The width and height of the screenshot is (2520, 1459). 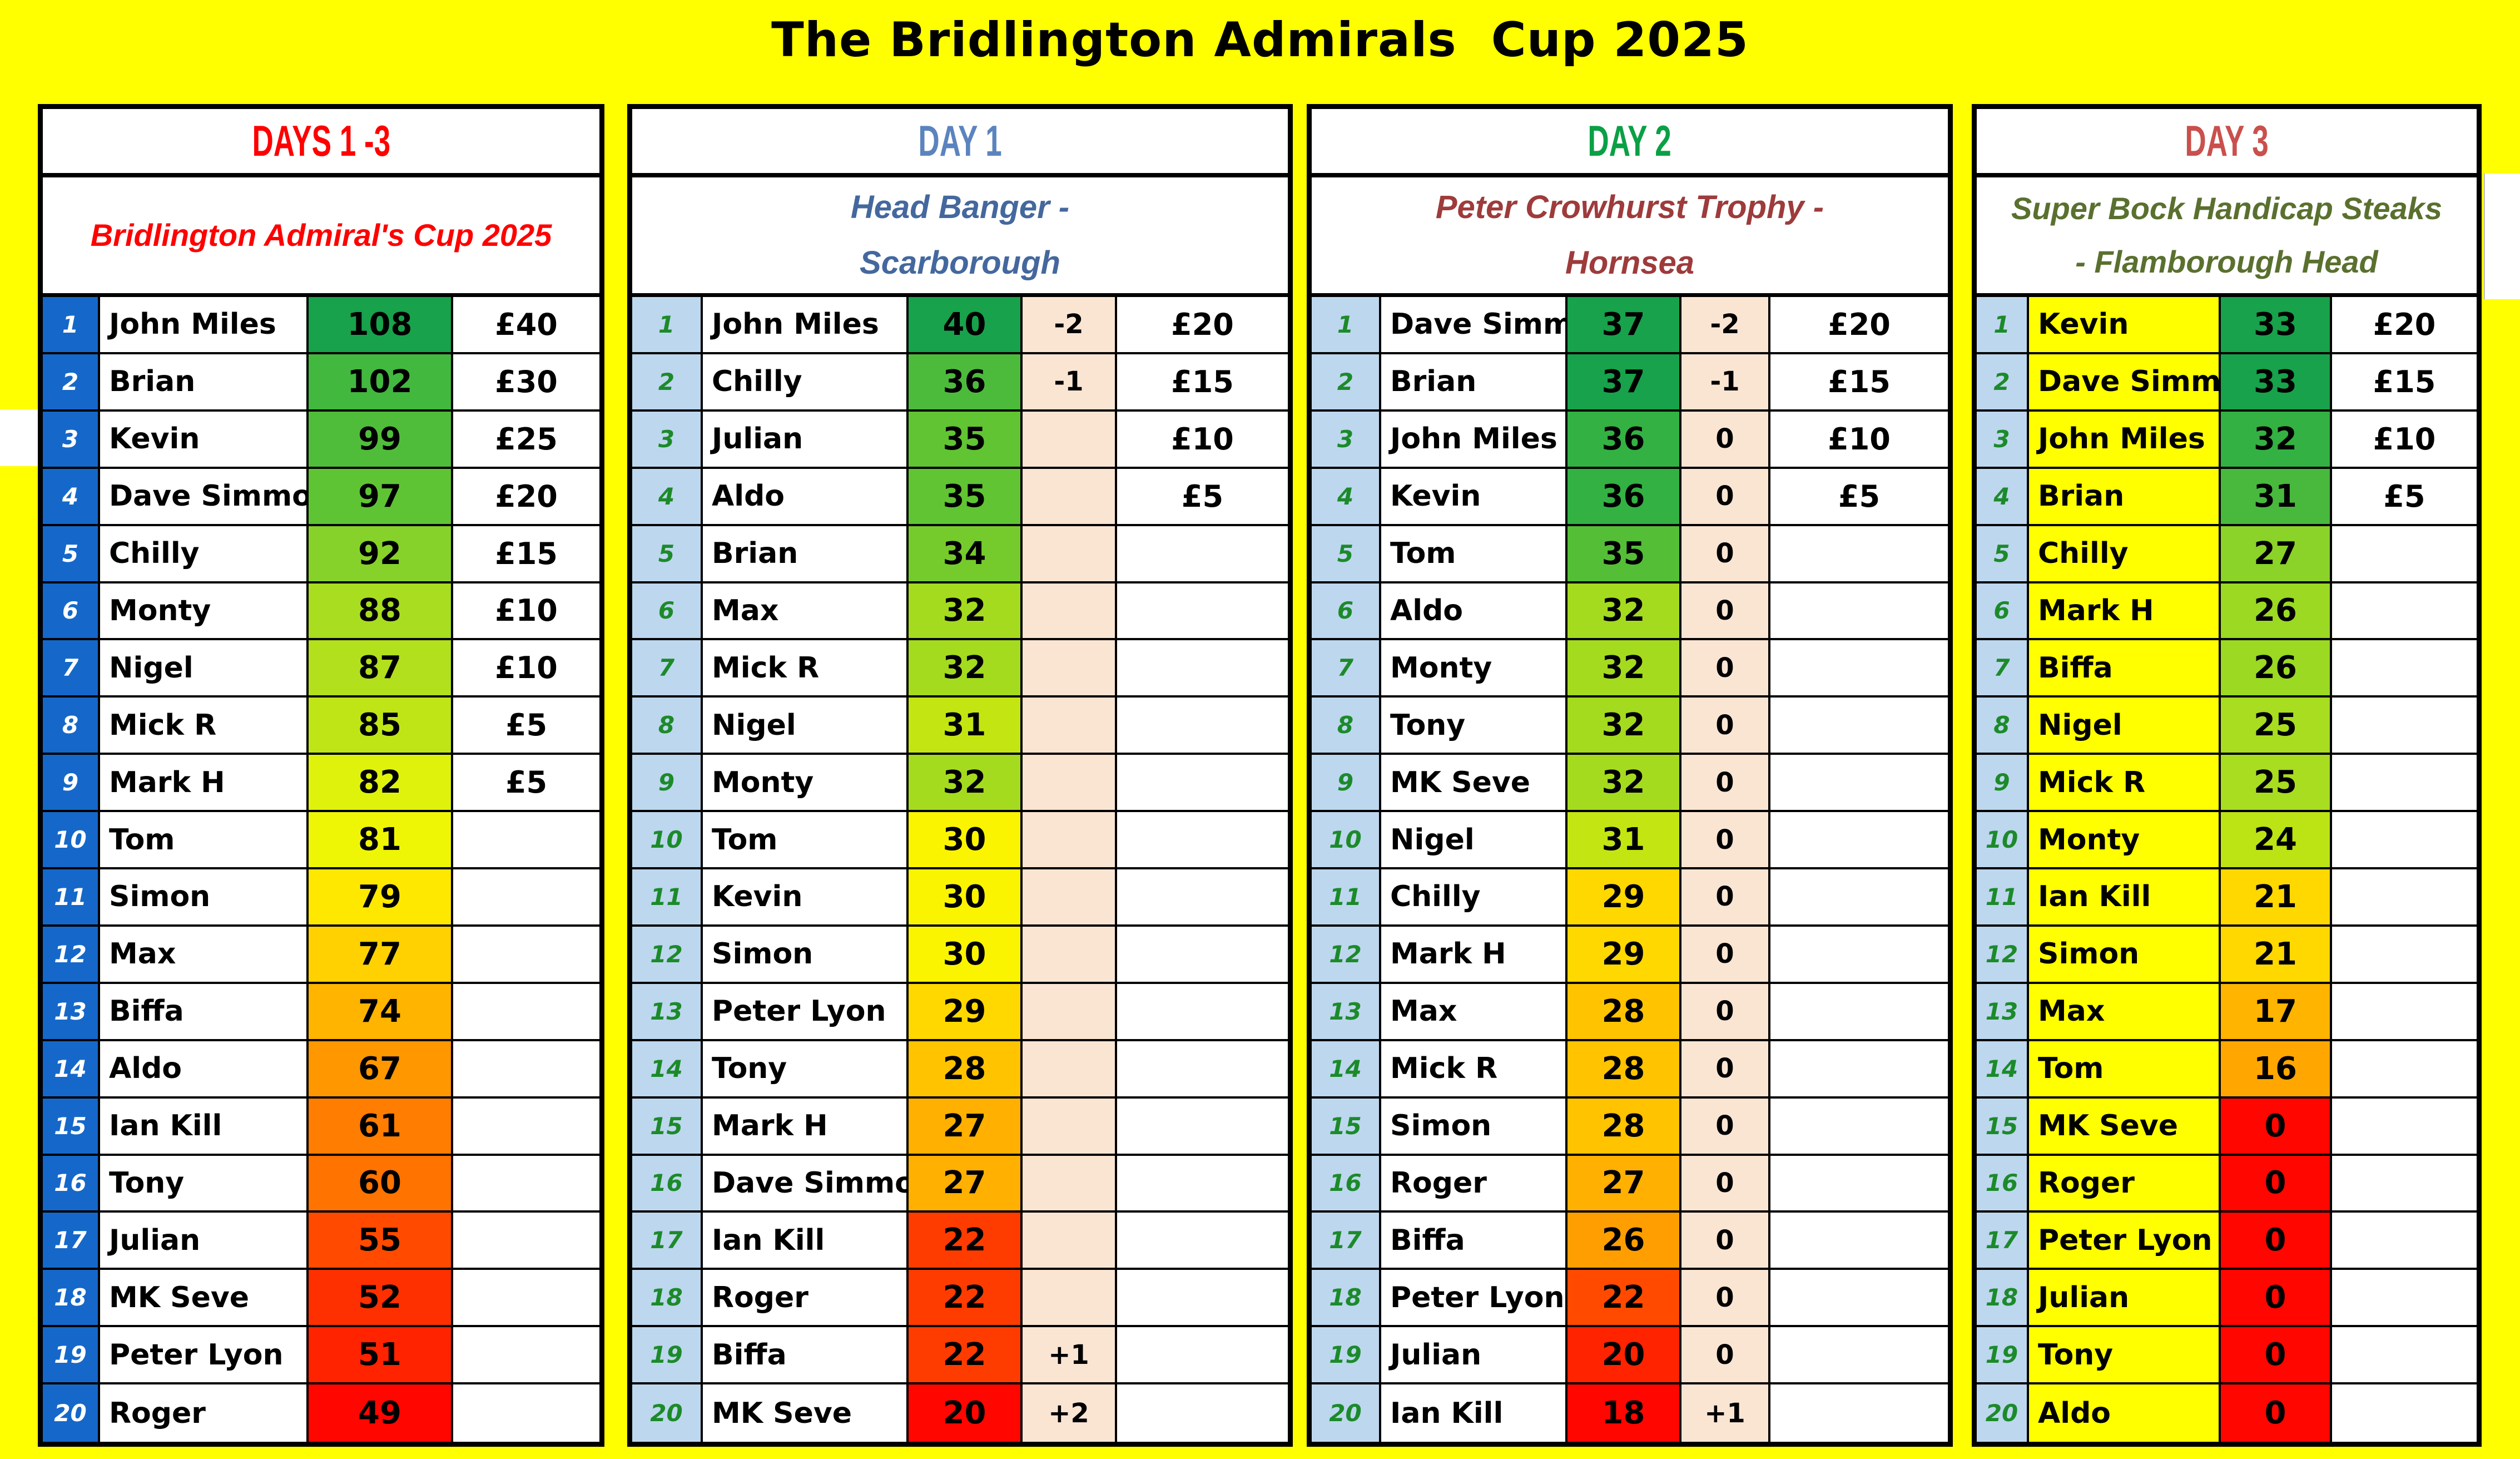 What do you see at coordinates (1487, 325) in the screenshot?
I see `name-cell: Dave Simmo` at bounding box center [1487, 325].